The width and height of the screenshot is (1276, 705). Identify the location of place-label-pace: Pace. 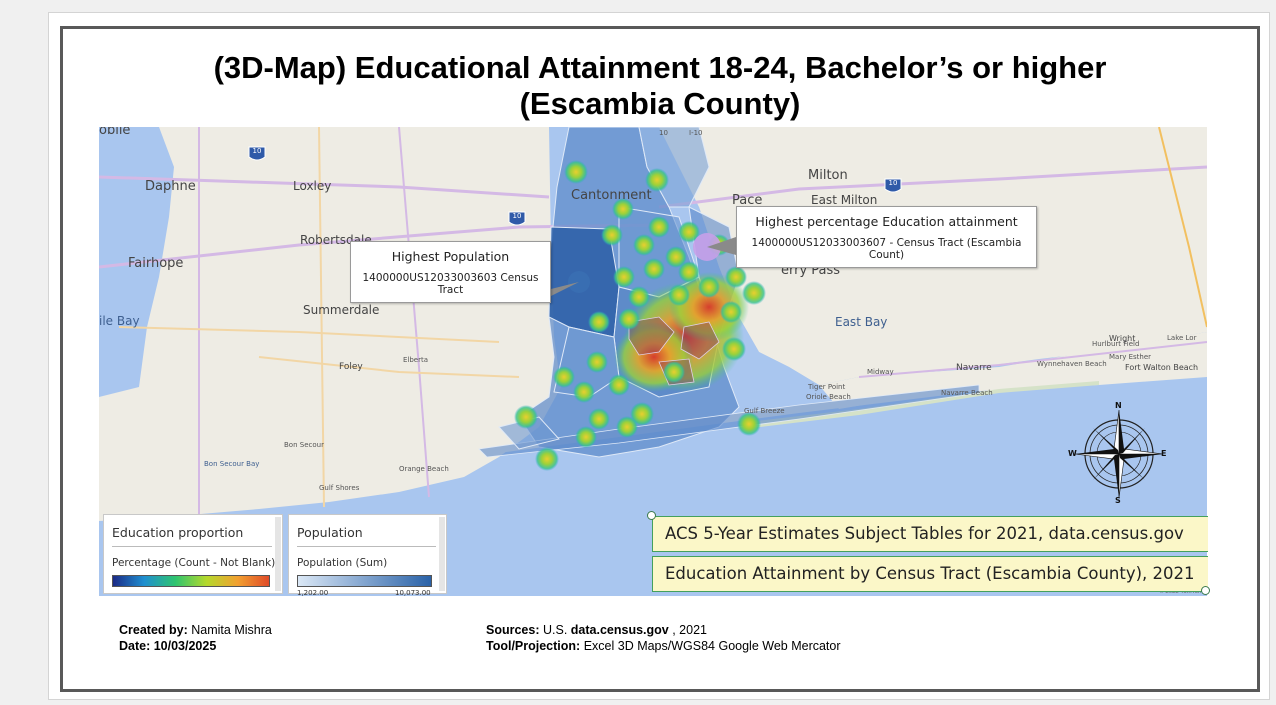
(747, 200).